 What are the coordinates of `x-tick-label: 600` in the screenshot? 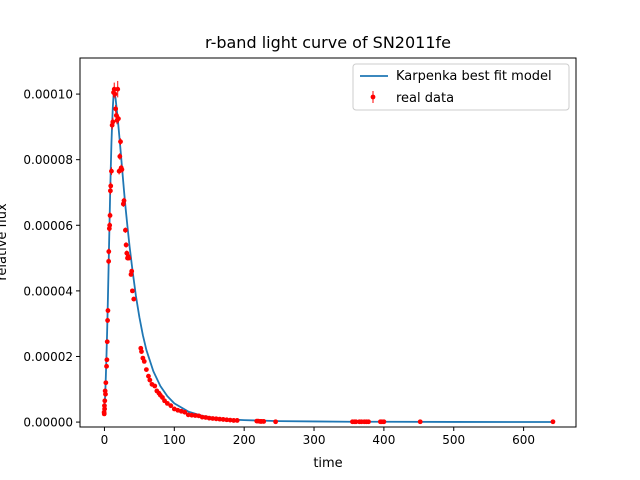 It's located at (523, 440).